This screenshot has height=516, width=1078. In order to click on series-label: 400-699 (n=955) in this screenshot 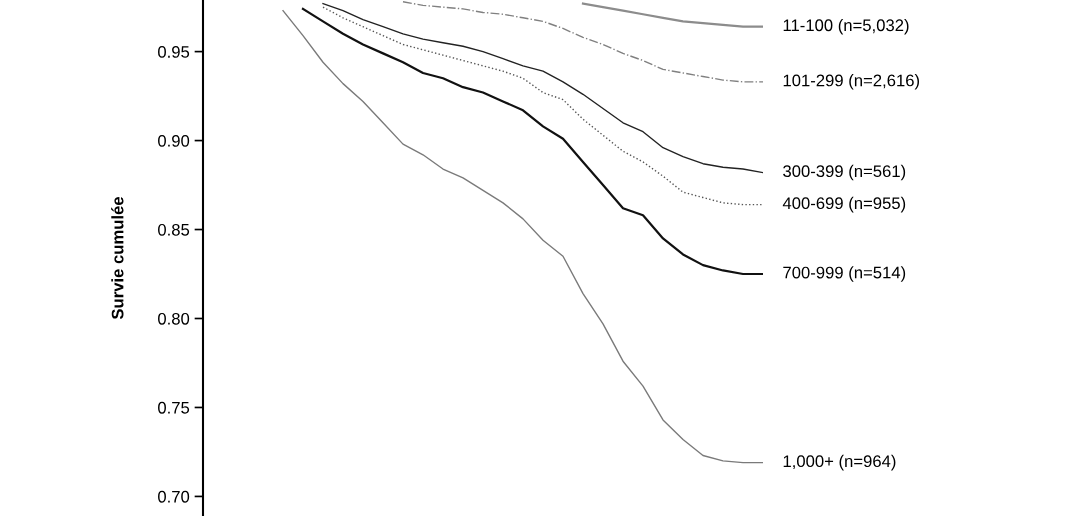, I will do `click(844, 204)`.